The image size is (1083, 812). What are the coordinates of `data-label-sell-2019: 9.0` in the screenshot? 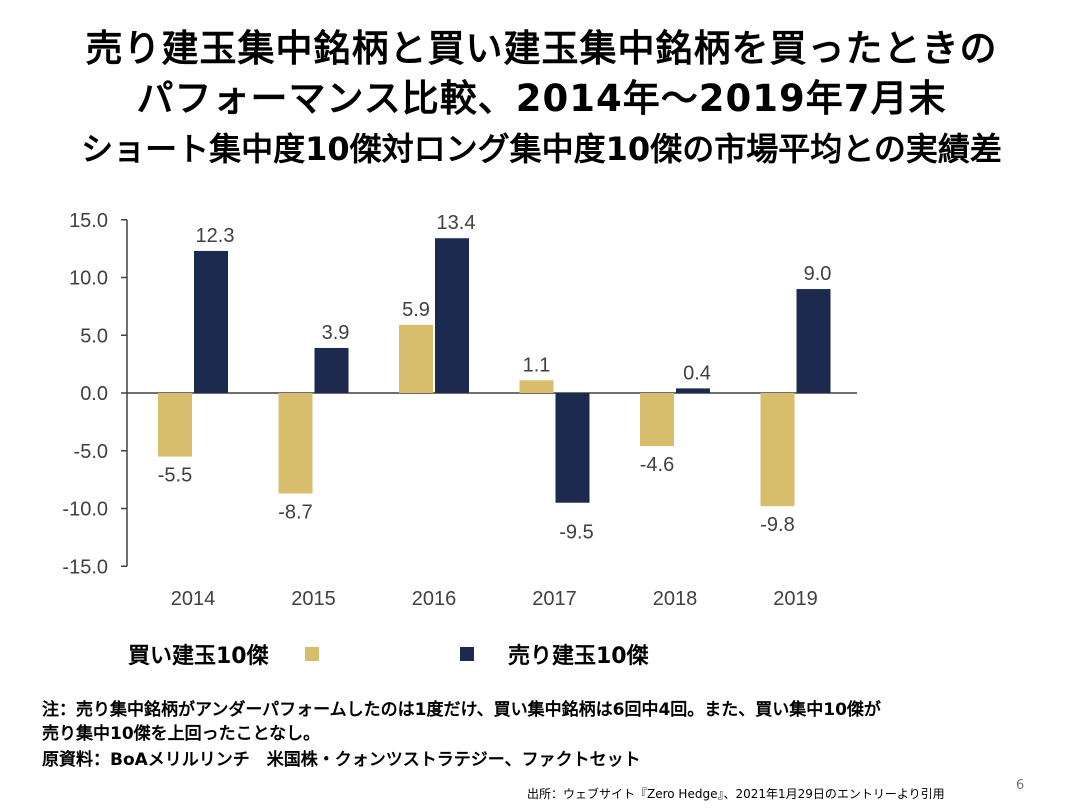 It's located at (818, 274).